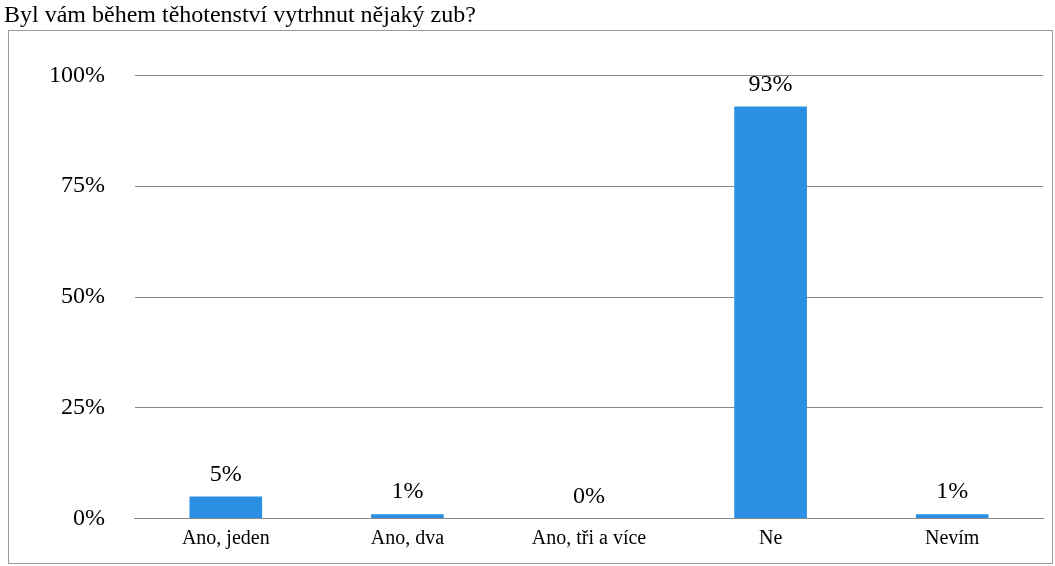  Describe the element at coordinates (589, 494) in the screenshot. I see `data-label: 0%` at that location.